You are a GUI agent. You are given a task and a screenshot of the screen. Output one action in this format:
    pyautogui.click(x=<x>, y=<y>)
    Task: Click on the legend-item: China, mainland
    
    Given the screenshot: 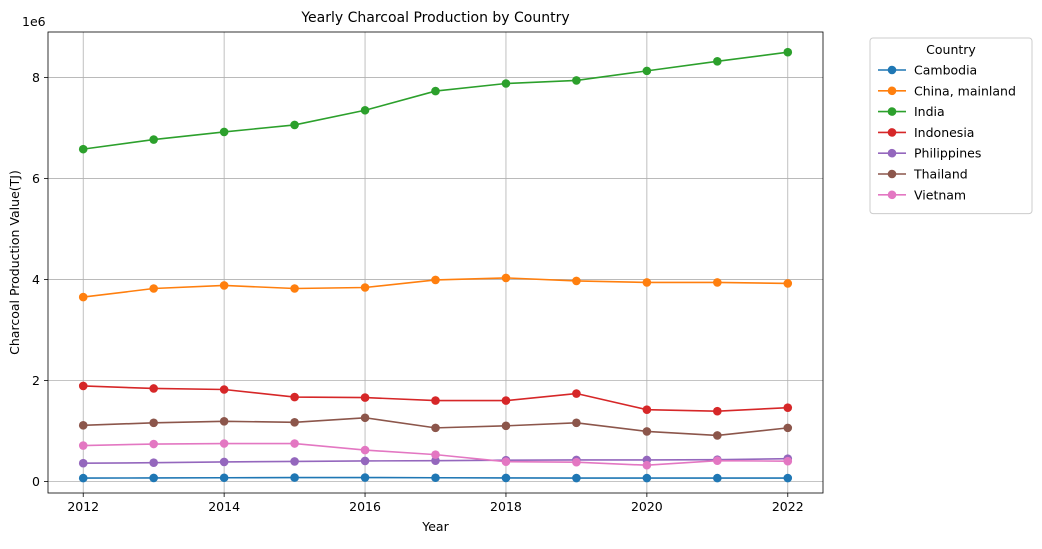 What is the action you would take?
    pyautogui.click(x=947, y=90)
    